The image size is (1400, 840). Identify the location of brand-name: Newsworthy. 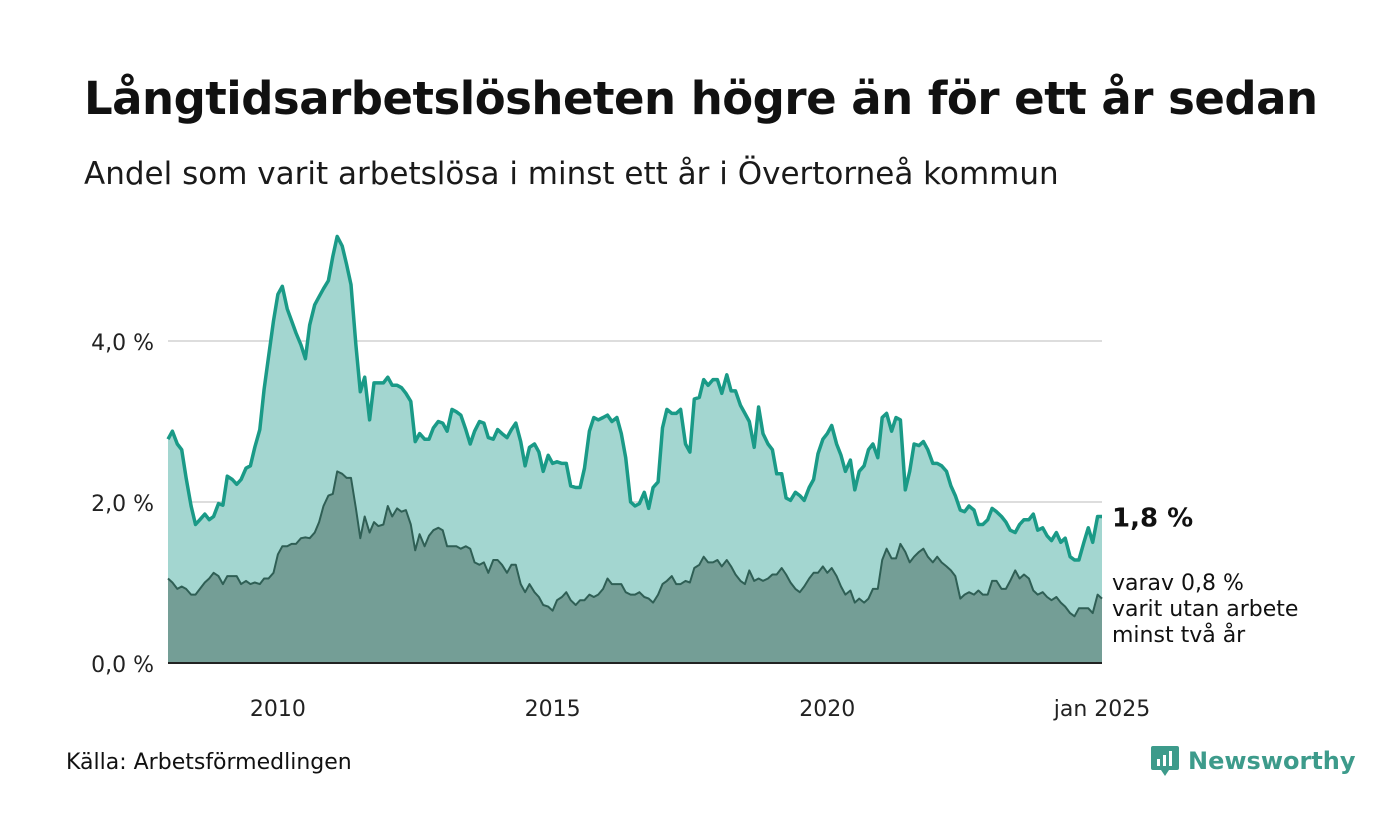
(1272, 761).